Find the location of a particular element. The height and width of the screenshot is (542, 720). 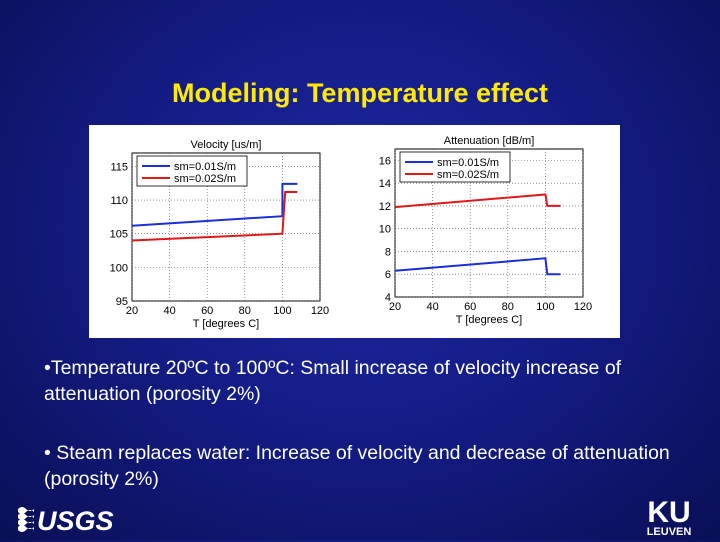

y-tick-label: 8 is located at coordinates (388, 252).